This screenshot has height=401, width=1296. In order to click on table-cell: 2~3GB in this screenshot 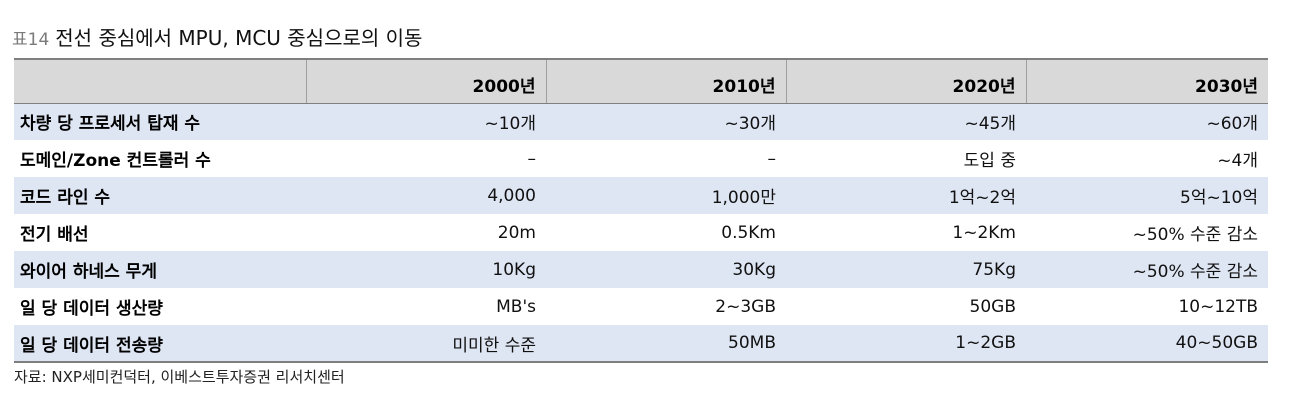, I will do `click(745, 306)`.